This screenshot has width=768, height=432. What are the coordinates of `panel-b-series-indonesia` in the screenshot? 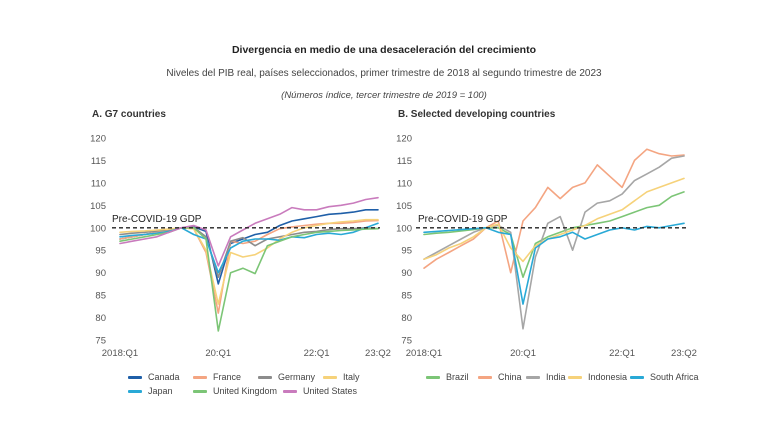 It's located at (554, 220).